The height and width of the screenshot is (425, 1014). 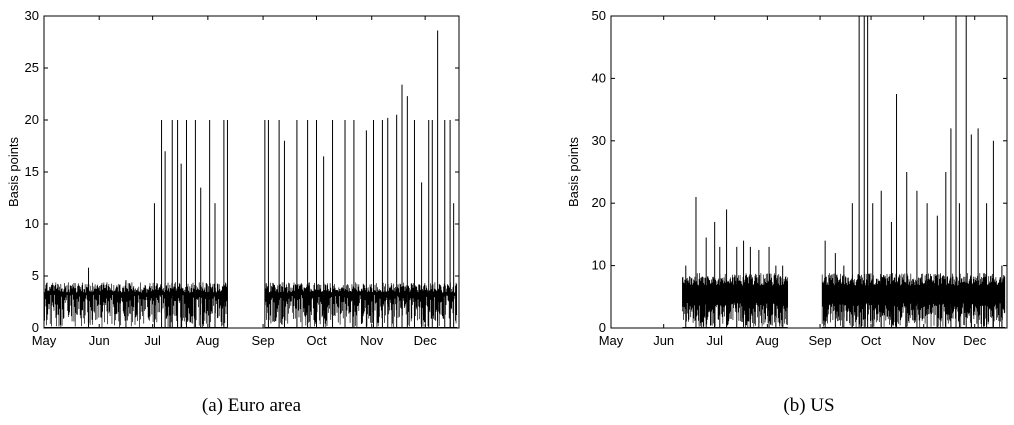 What do you see at coordinates (599, 15) in the screenshot?
I see `y-tick-label: 50` at bounding box center [599, 15].